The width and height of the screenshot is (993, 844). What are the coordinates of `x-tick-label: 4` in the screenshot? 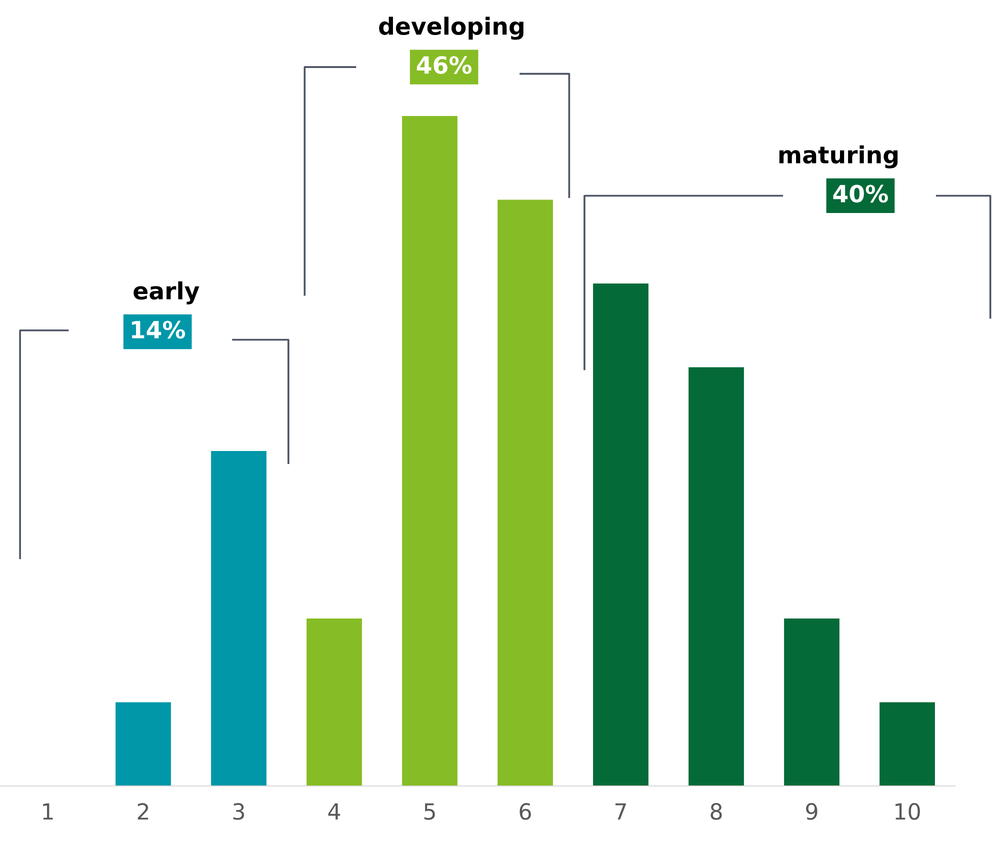 It's located at (334, 811).